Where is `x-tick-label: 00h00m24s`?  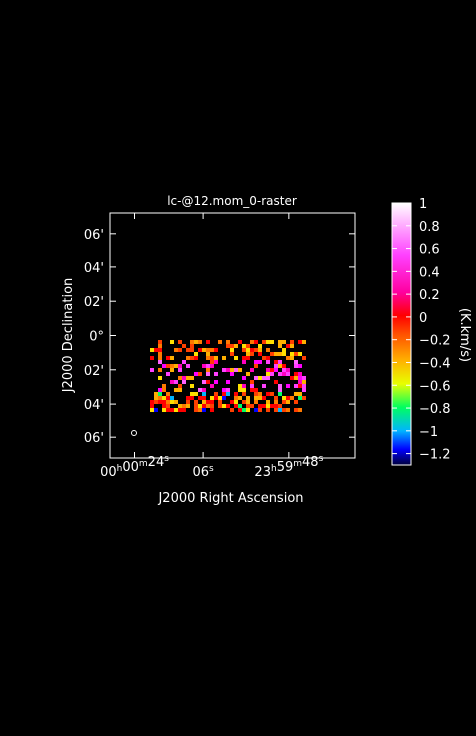
x-tick-label: 00h00m24s is located at coordinates (134, 467).